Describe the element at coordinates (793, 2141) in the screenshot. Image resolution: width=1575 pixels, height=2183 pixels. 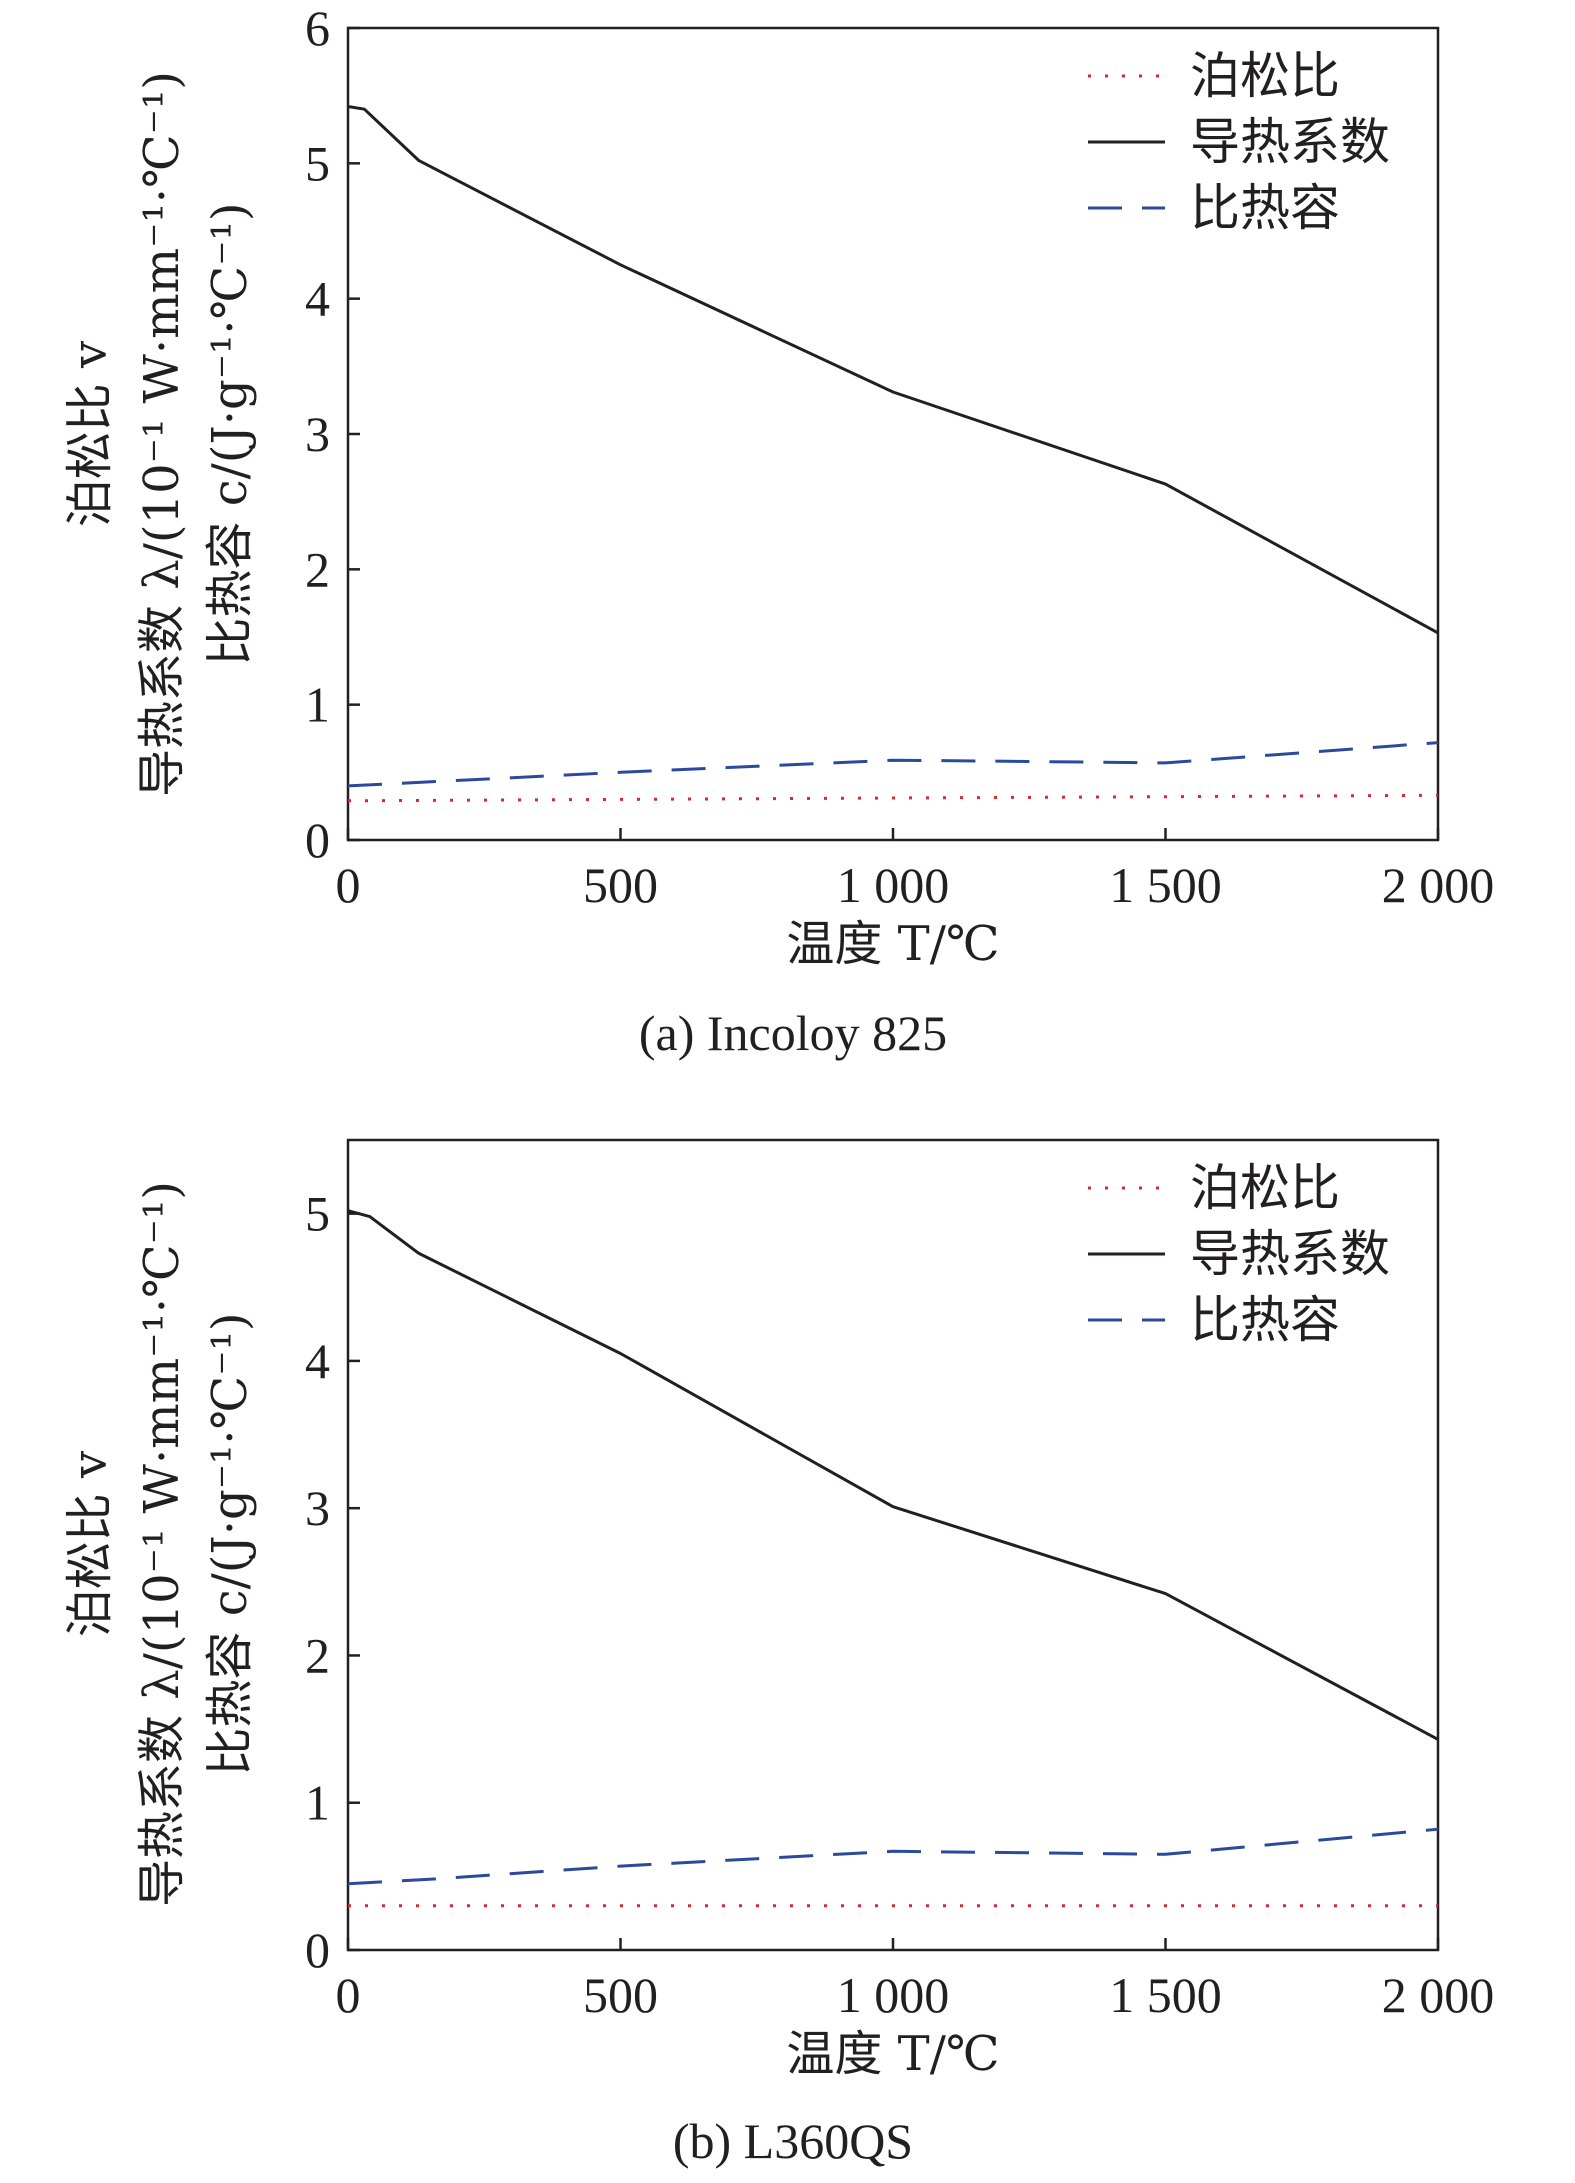
I see `panel-caption: (b) L360QS` at that location.